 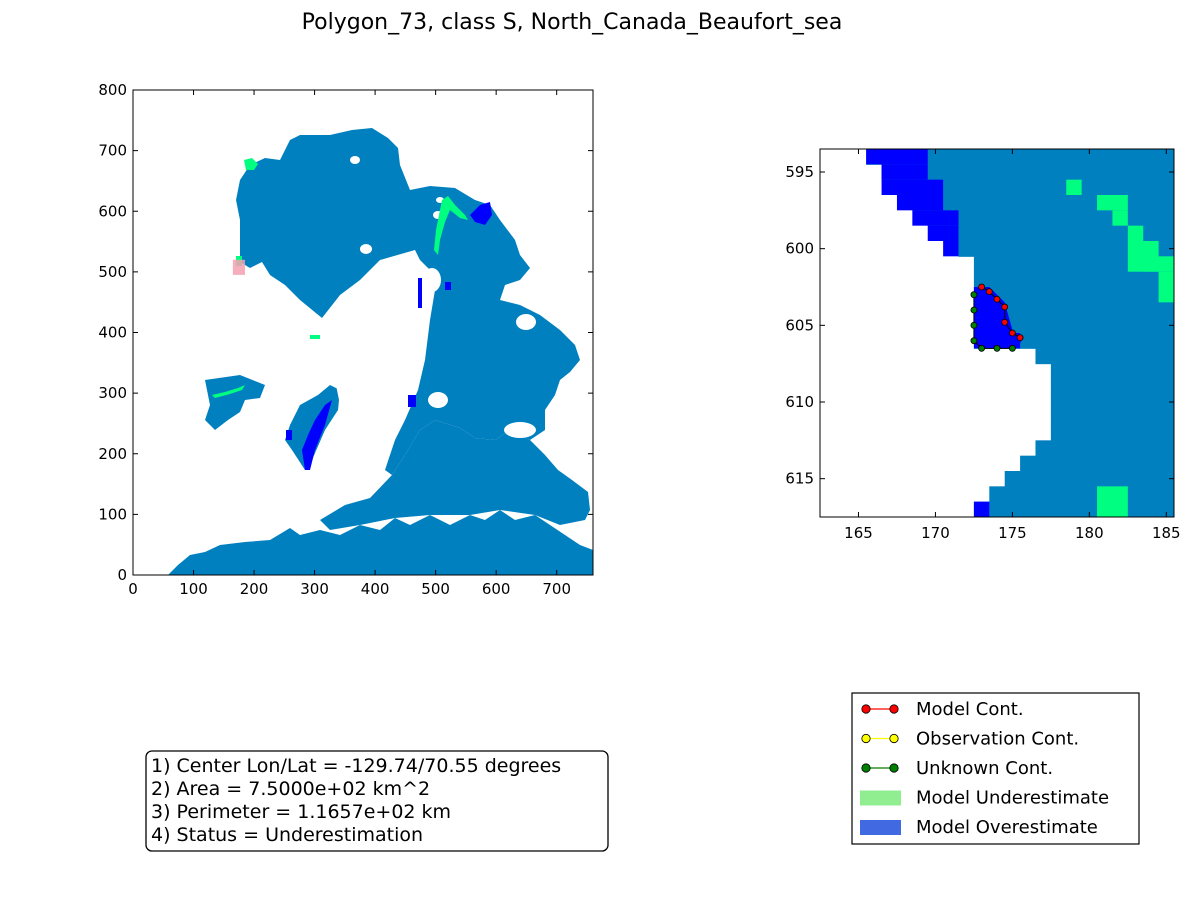 I want to click on overview-x-tick-label: 400, so click(x=375, y=589).